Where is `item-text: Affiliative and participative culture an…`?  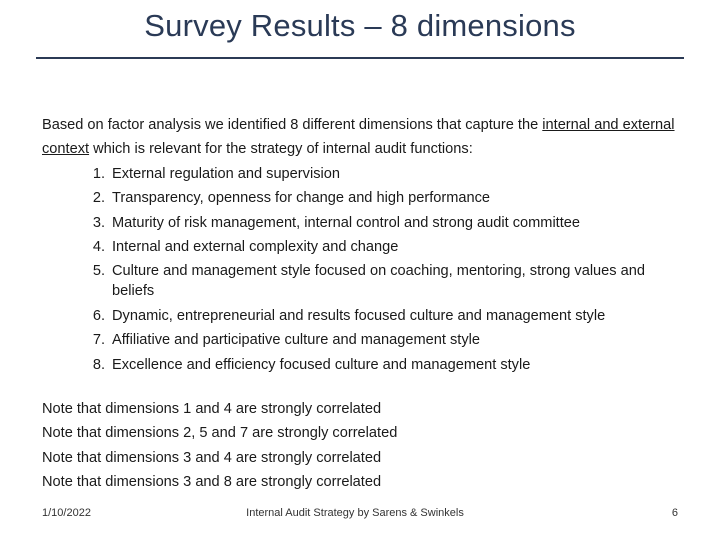 item-text: Affiliative and participative culture an… is located at coordinates (296, 340).